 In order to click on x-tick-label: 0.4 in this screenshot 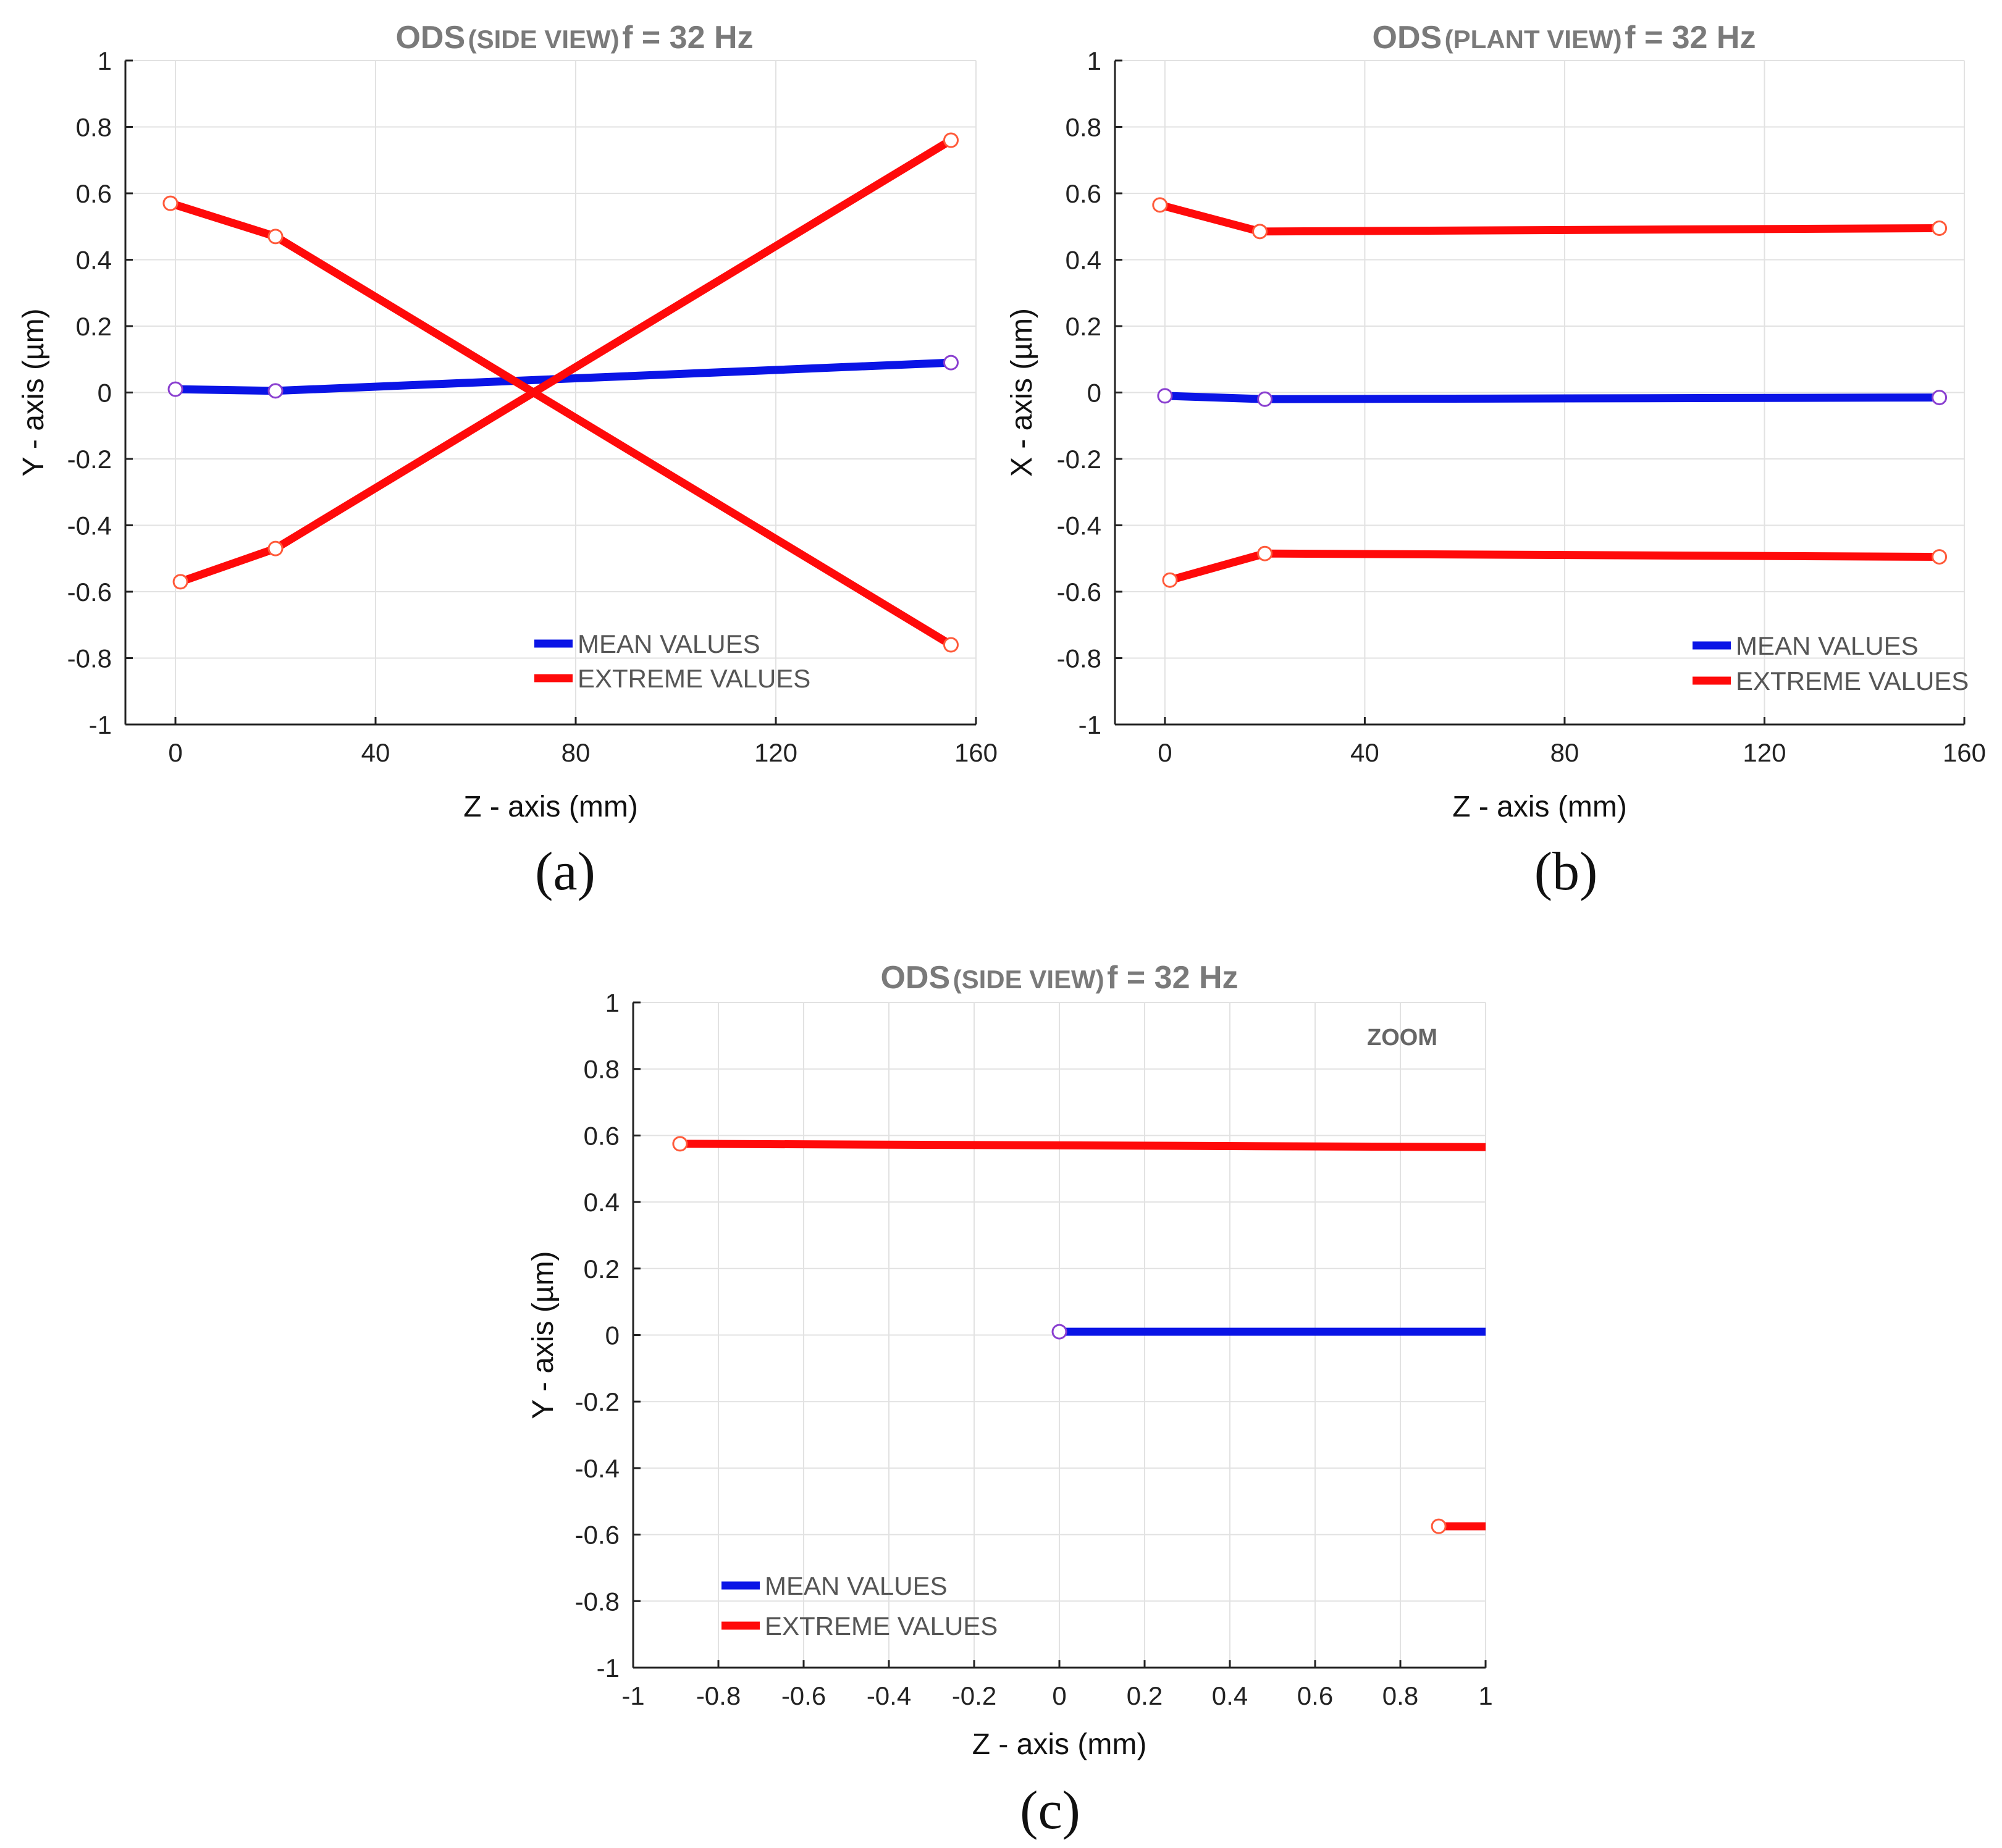, I will do `click(1230, 1695)`.